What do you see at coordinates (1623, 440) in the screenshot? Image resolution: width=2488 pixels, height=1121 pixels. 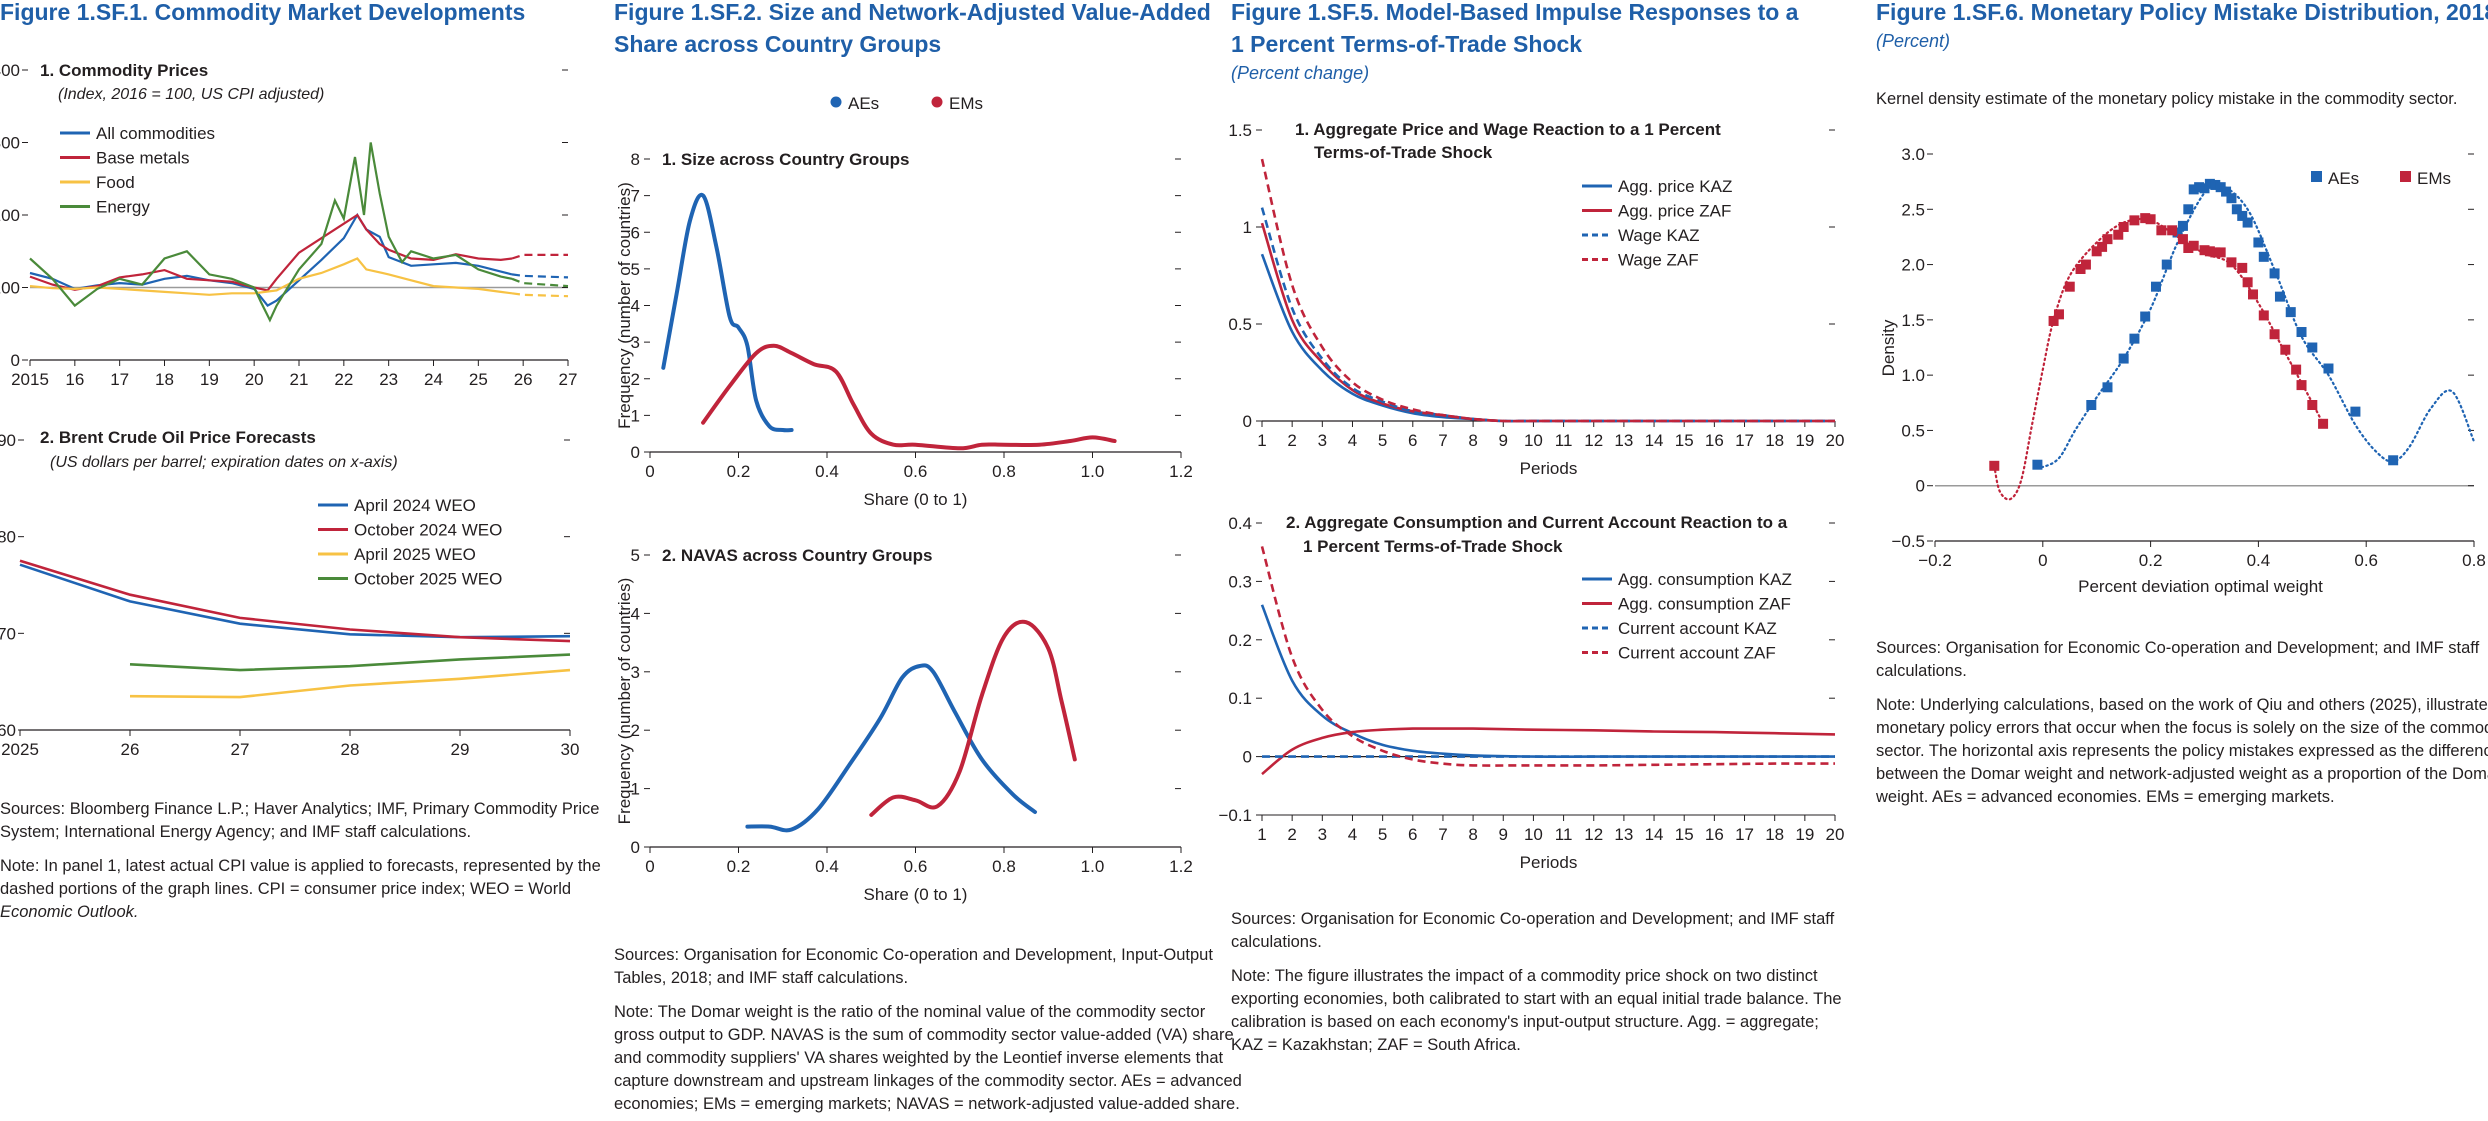 I see `x-tick-label: 13` at bounding box center [1623, 440].